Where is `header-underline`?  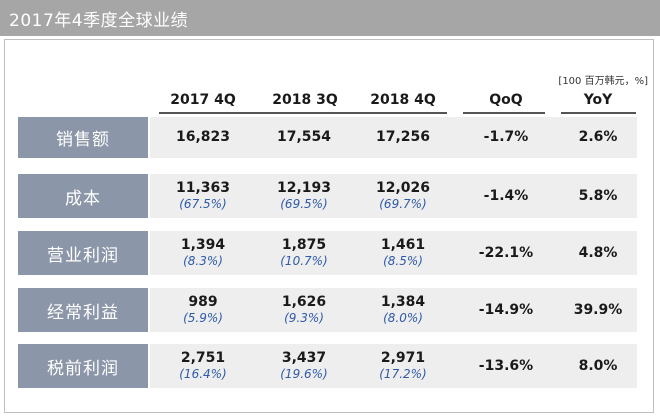 header-underline is located at coordinates (303, 113).